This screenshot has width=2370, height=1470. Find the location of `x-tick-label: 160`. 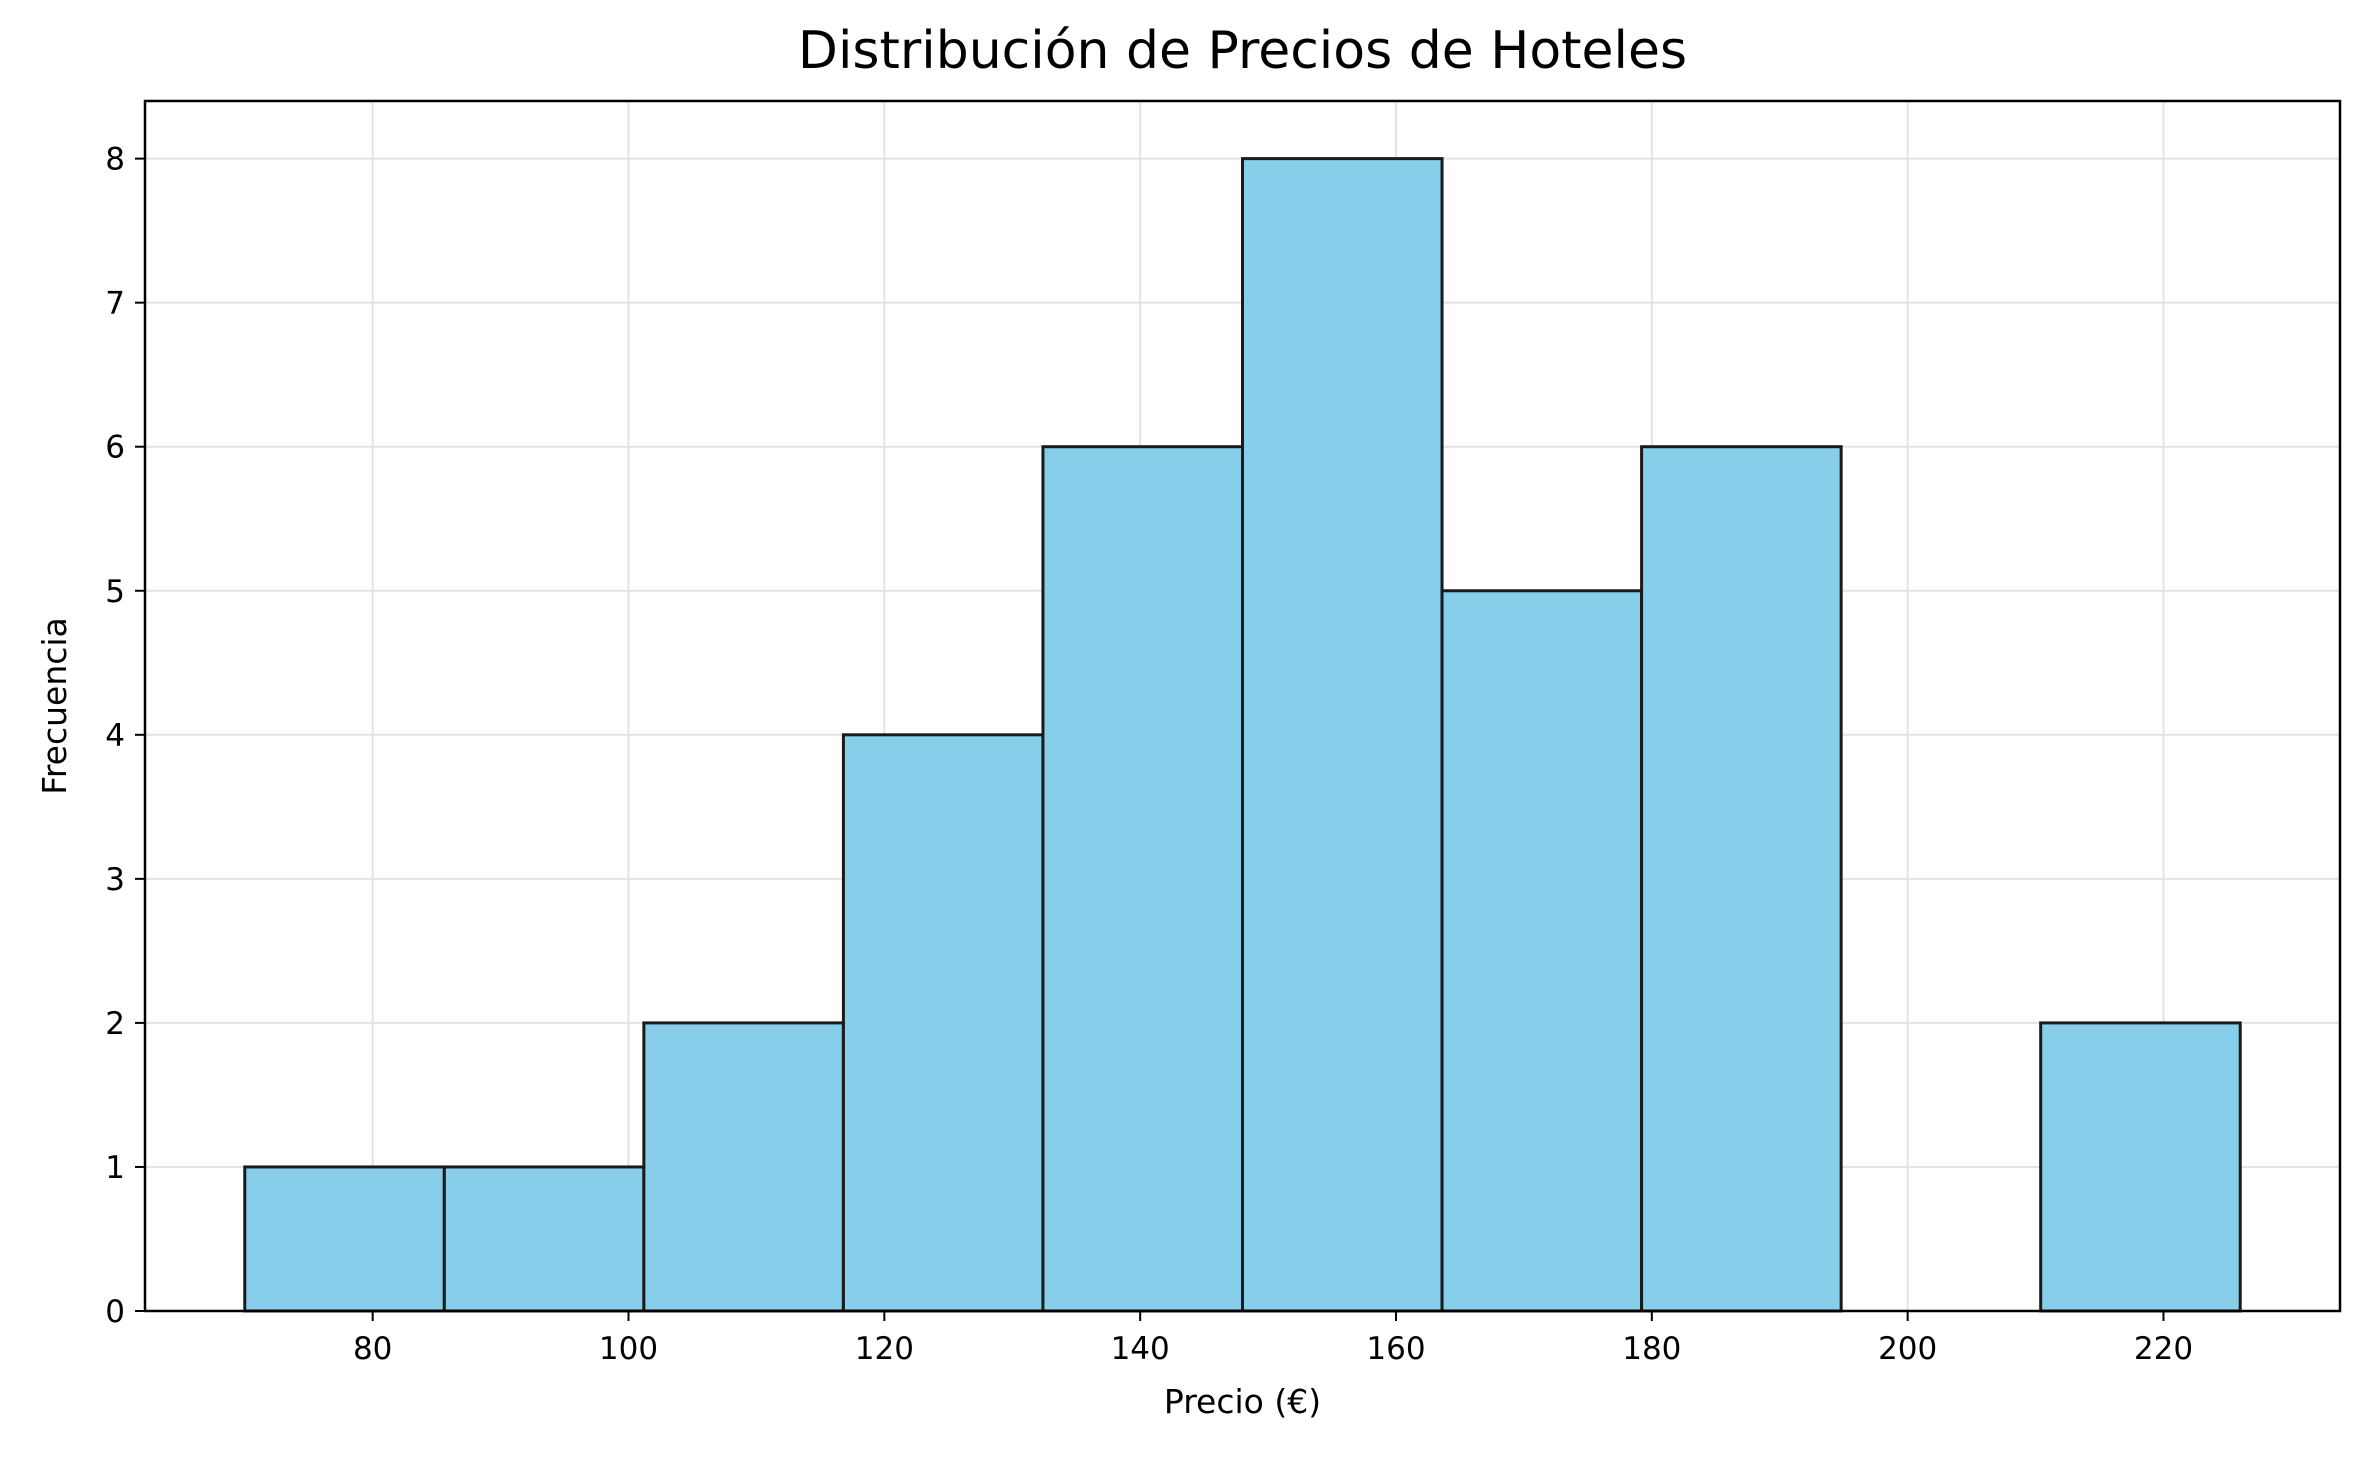

x-tick-label: 160 is located at coordinates (1395, 1349).